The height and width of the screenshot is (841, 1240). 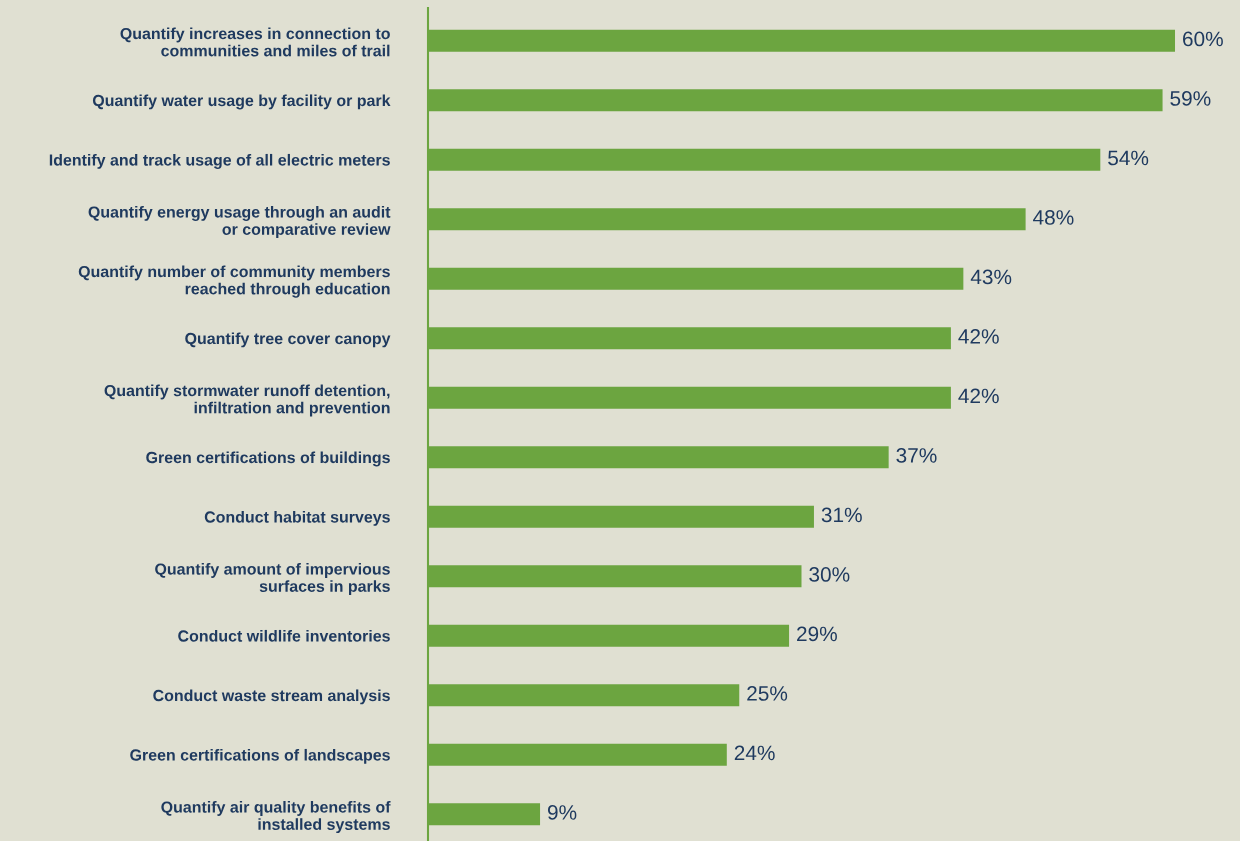 What do you see at coordinates (288, 340) in the screenshot?
I see `y-tick-label: Quantify tree cover canopy` at bounding box center [288, 340].